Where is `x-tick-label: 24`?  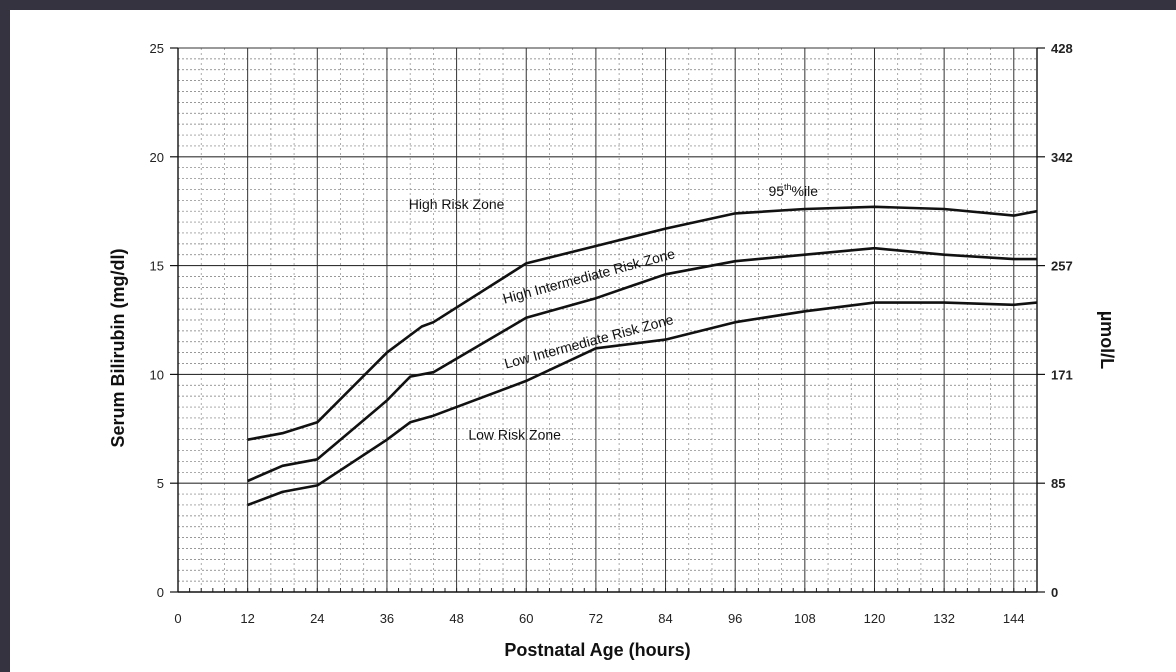 x-tick-label: 24 is located at coordinates (317, 618).